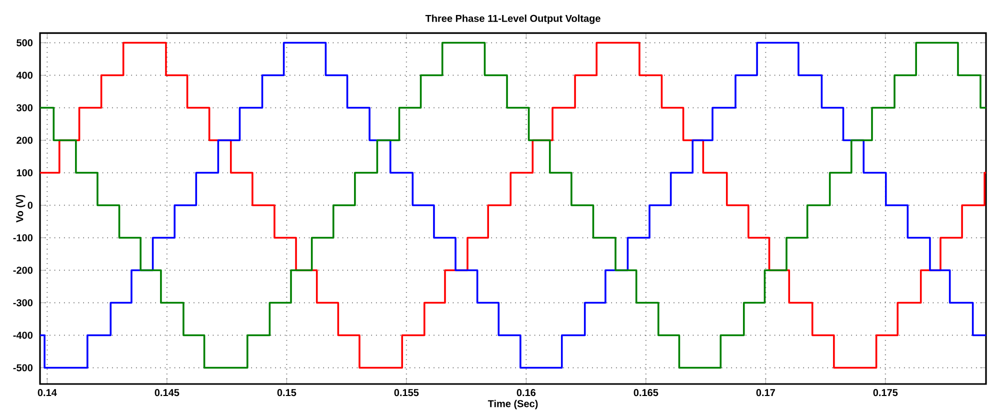 The height and width of the screenshot is (414, 989). Describe the element at coordinates (30, 205) in the screenshot. I see `y-tick-label: 0` at that location.